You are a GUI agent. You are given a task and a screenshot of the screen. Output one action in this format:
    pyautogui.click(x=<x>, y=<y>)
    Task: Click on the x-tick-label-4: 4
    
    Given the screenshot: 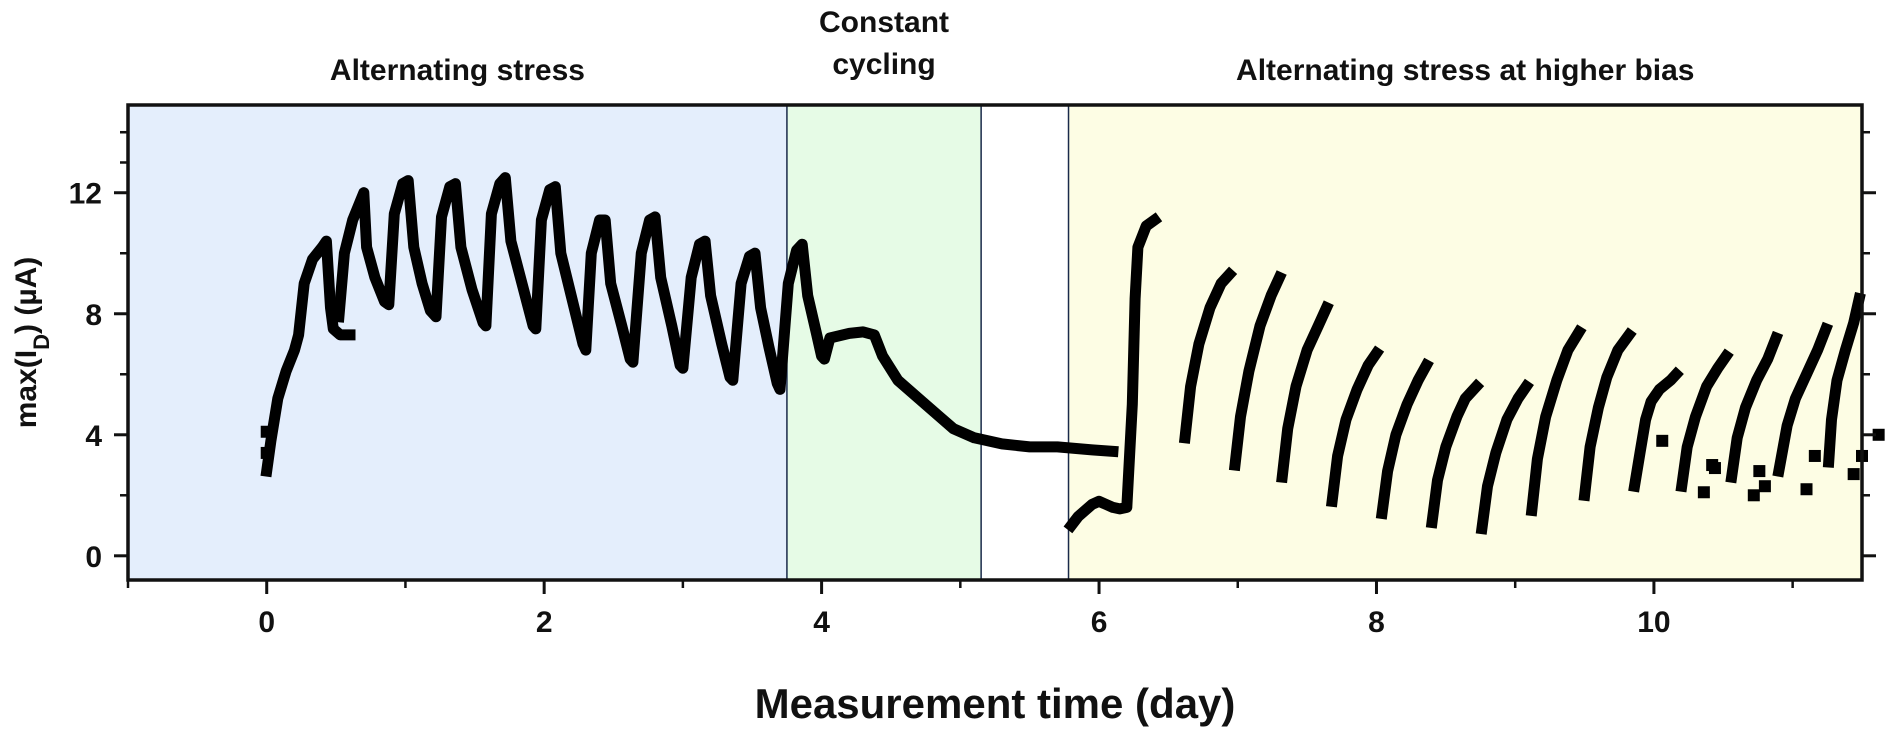 What is the action you would take?
    pyautogui.click(x=821, y=622)
    